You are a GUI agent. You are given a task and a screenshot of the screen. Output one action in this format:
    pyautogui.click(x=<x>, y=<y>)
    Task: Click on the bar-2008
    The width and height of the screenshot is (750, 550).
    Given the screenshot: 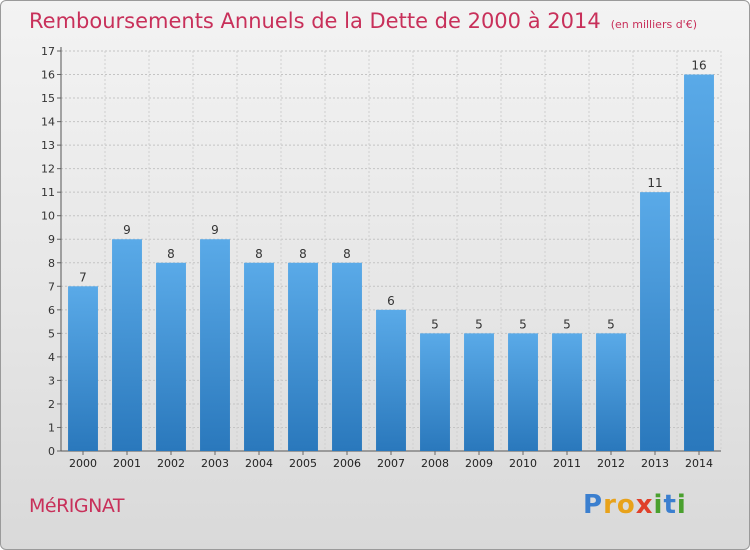 What is the action you would take?
    pyautogui.click(x=435, y=392)
    